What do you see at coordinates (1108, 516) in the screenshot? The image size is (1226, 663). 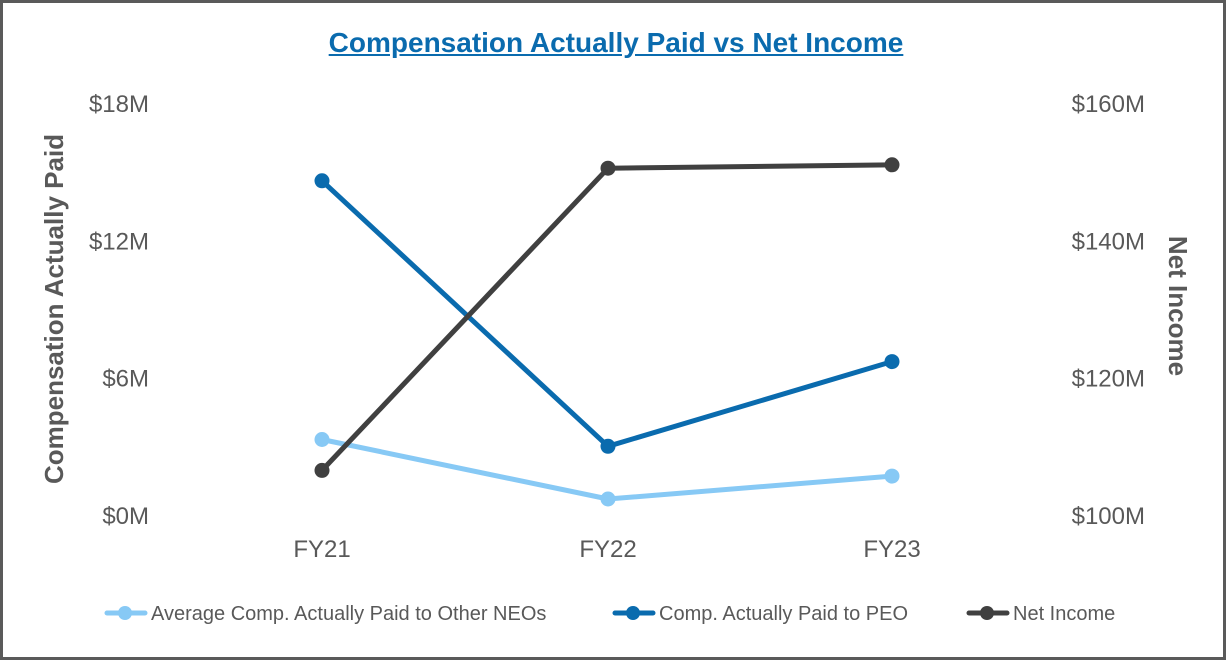 I see `y-right-tick-label: $100M` at bounding box center [1108, 516].